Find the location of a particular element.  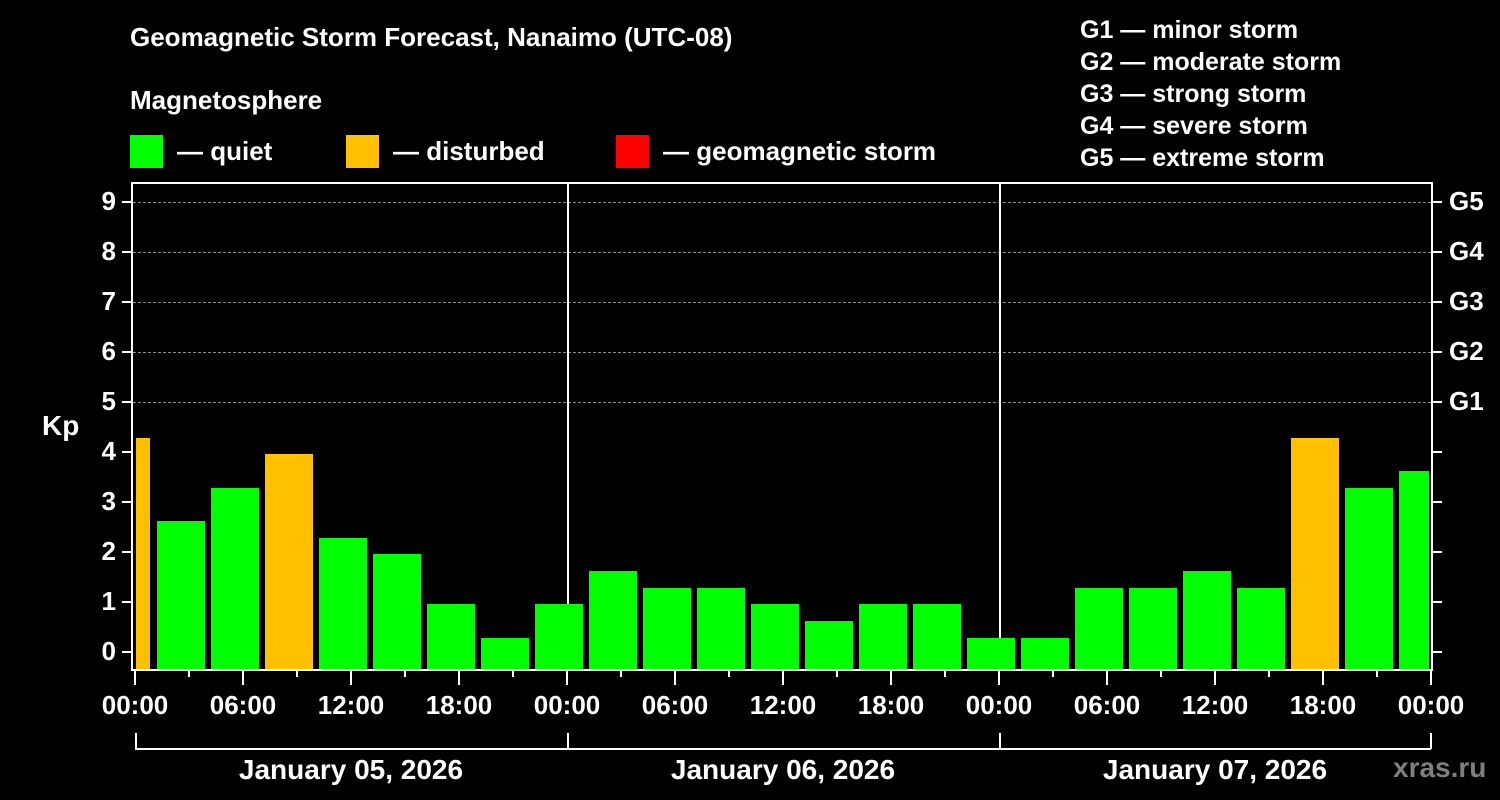

day-label: January 06, 2026 is located at coordinates (783, 769).